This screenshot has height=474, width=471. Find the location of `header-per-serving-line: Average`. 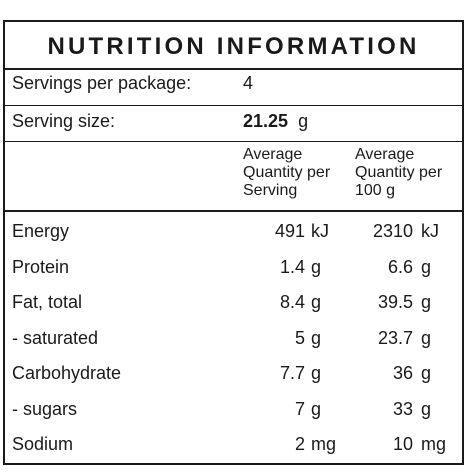

header-per-serving-line: Average is located at coordinates (273, 154).